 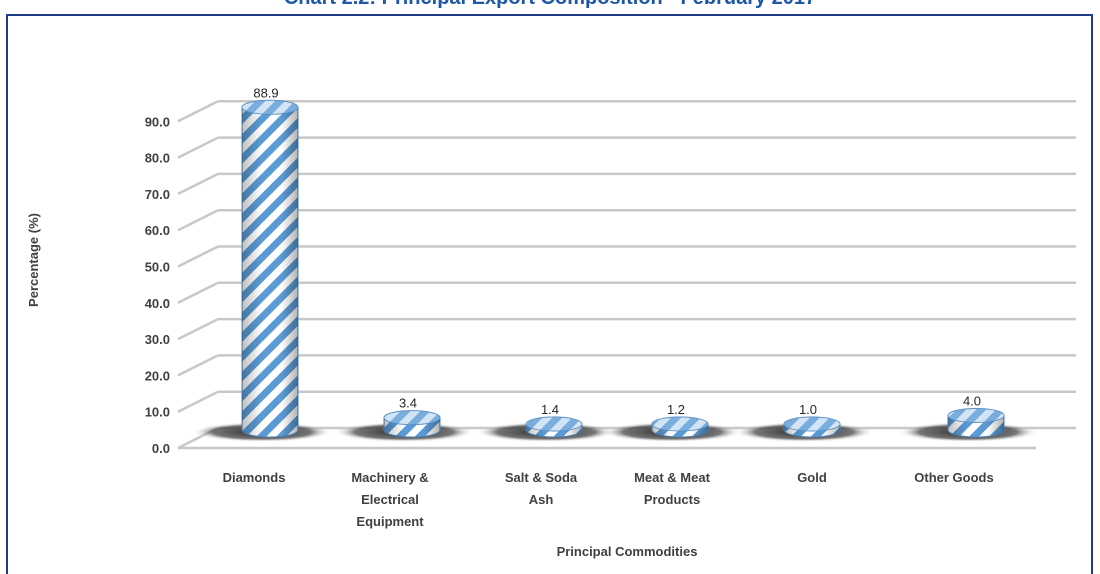 What do you see at coordinates (157, 158) in the screenshot?
I see `y-tick-label: 80.0` at bounding box center [157, 158].